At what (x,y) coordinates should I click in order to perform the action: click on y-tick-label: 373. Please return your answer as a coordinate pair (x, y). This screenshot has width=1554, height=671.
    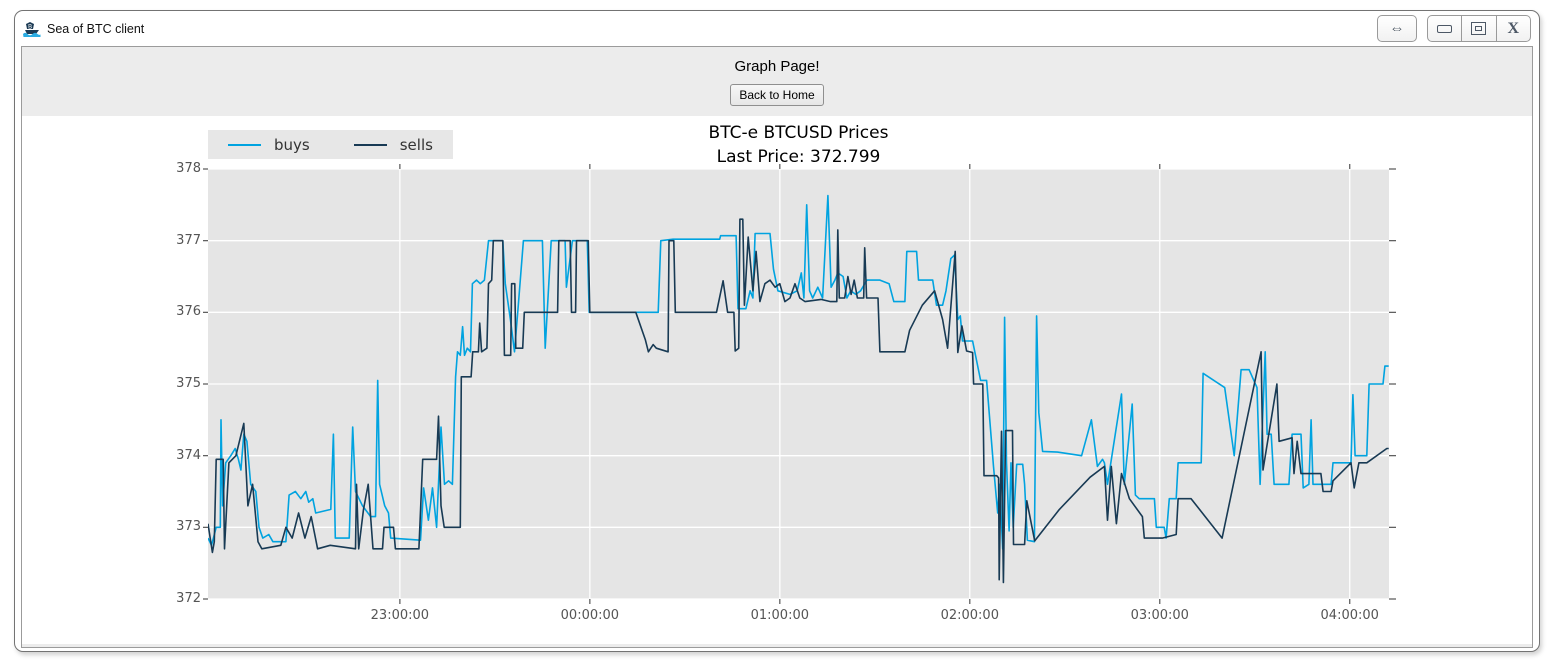
    Looking at the image, I should click on (188, 527).